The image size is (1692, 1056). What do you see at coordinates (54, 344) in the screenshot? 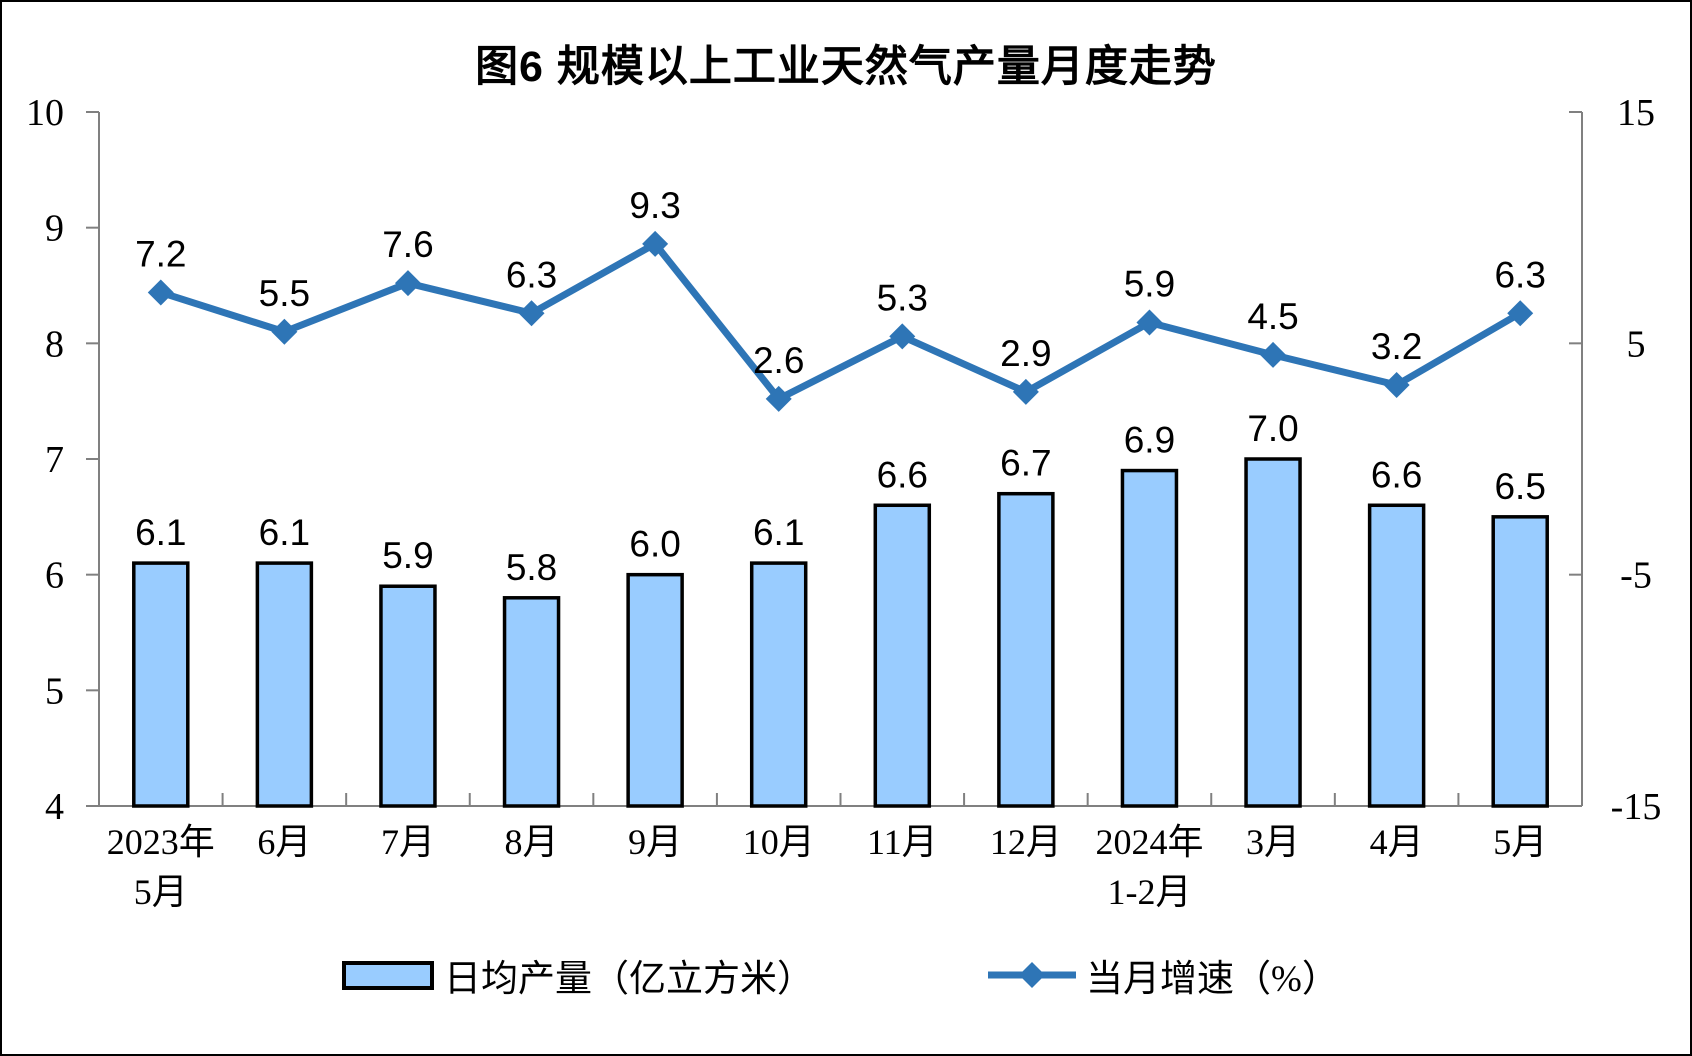
I see `left-axis-tick-label: 8` at bounding box center [54, 344].